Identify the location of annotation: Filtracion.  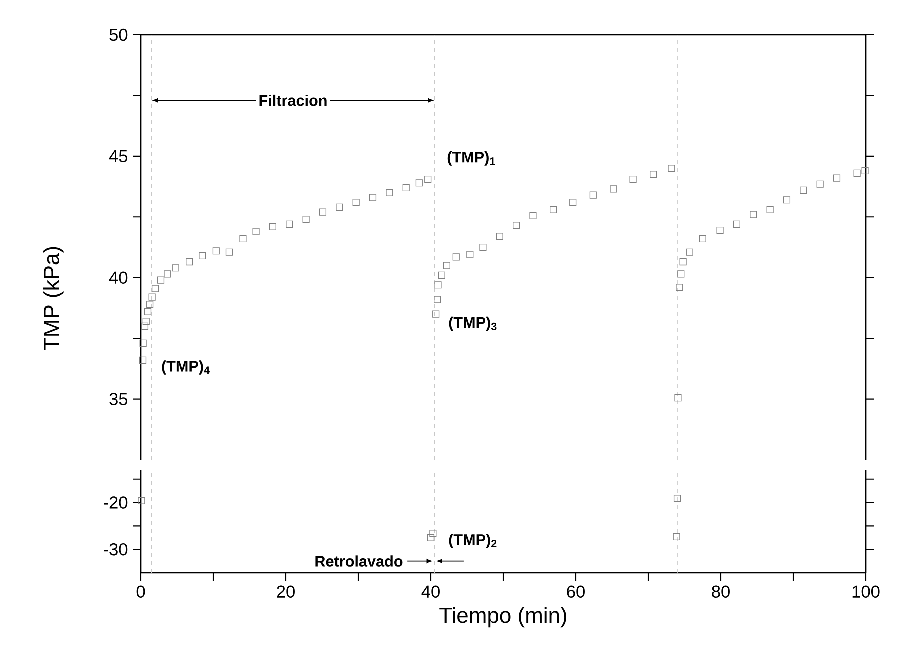
(293, 100).